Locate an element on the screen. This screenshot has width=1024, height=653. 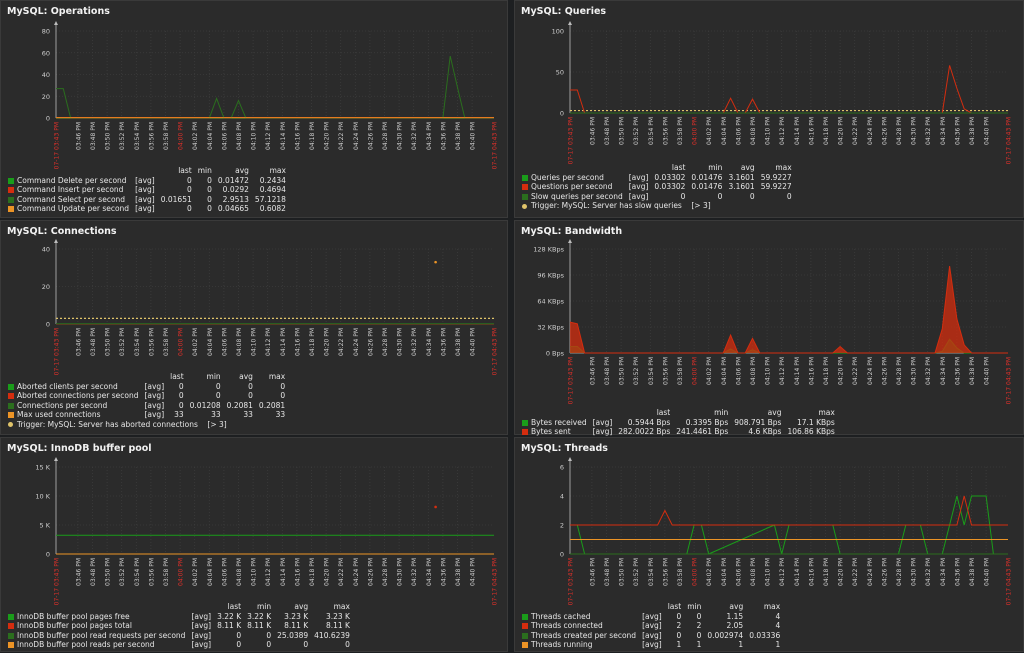
x-tick-label: 04:06 PM is located at coordinates (738, 371).